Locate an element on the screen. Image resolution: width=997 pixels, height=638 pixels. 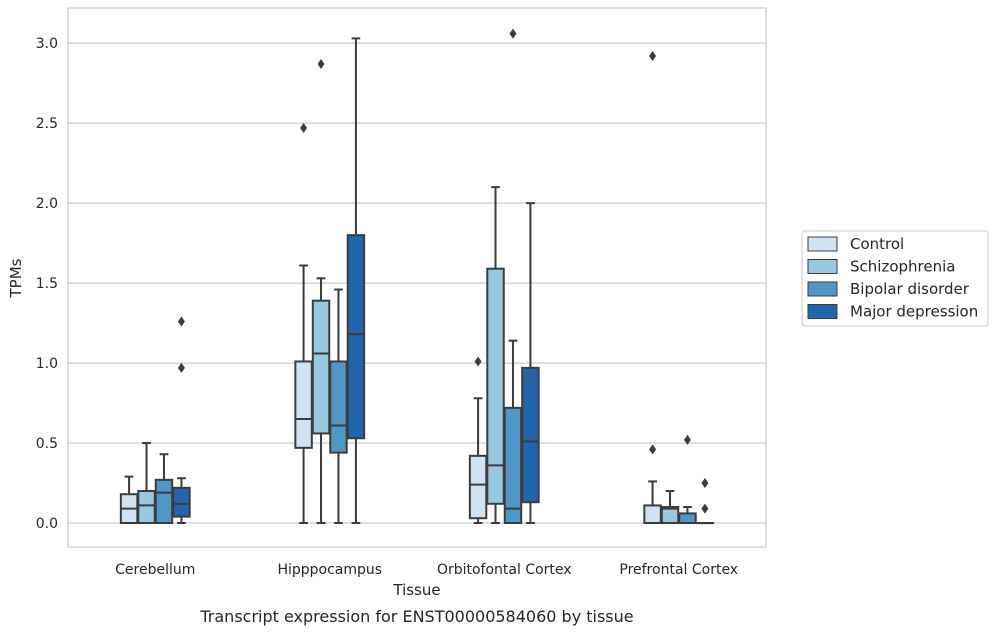
y-tick-label: 1.5 is located at coordinates (47, 284).